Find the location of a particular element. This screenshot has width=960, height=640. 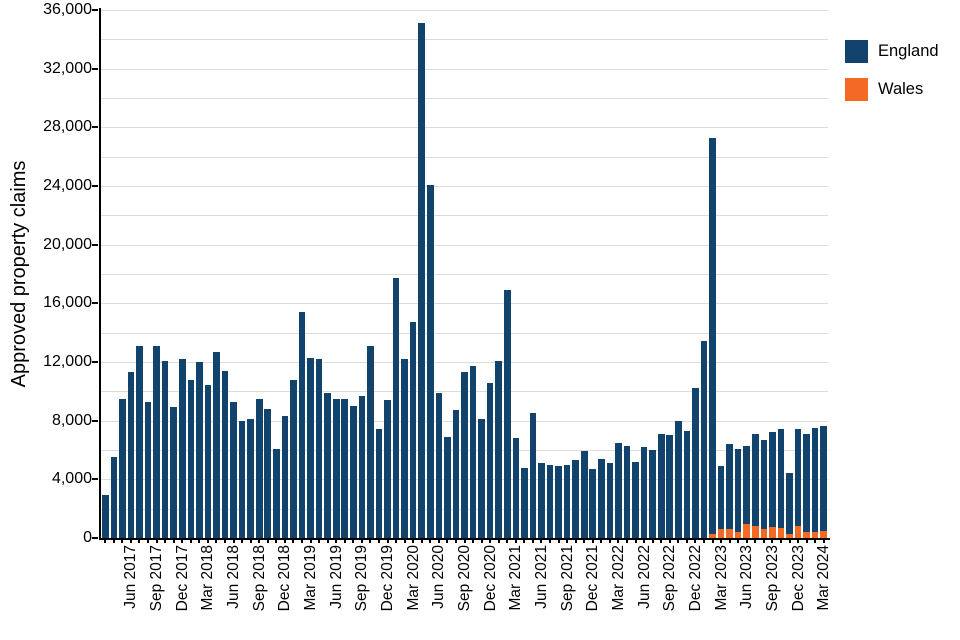

x-axis-label: Dec 2021 is located at coordinates (593, 578).